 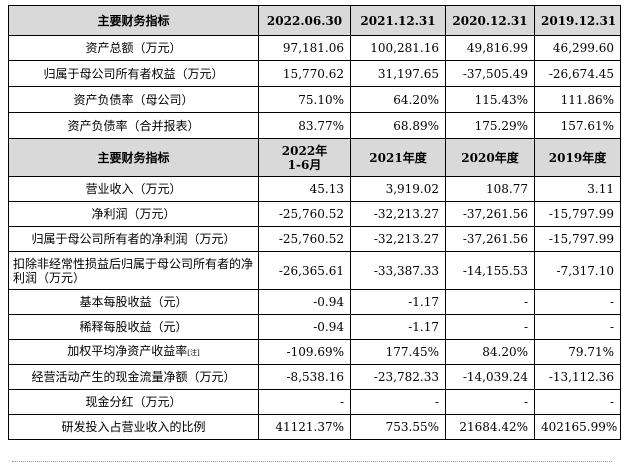 What do you see at coordinates (578, 427) in the screenshot?
I see `cell-value: 402165.99%` at bounding box center [578, 427].